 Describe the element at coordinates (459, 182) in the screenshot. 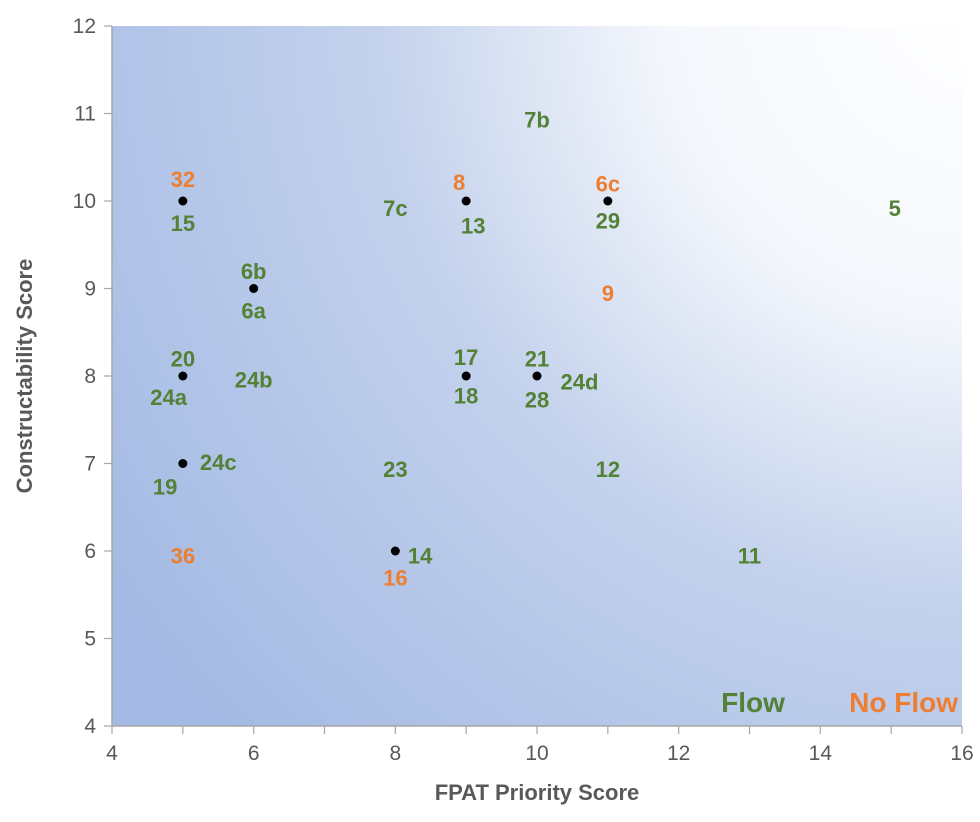

I see `point-label: 8` at that location.